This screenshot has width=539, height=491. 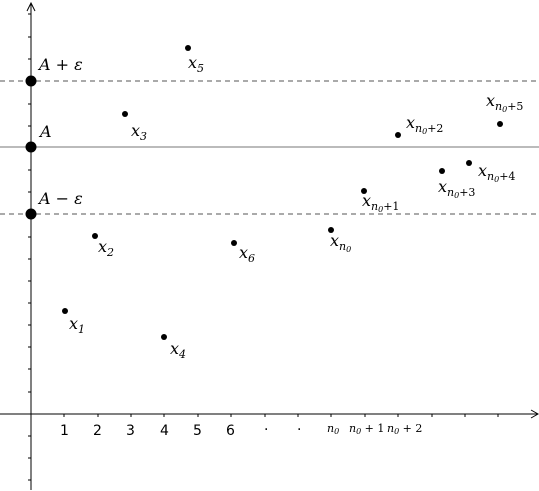 I want to click on tick-label-6: 6, so click(x=230, y=431).